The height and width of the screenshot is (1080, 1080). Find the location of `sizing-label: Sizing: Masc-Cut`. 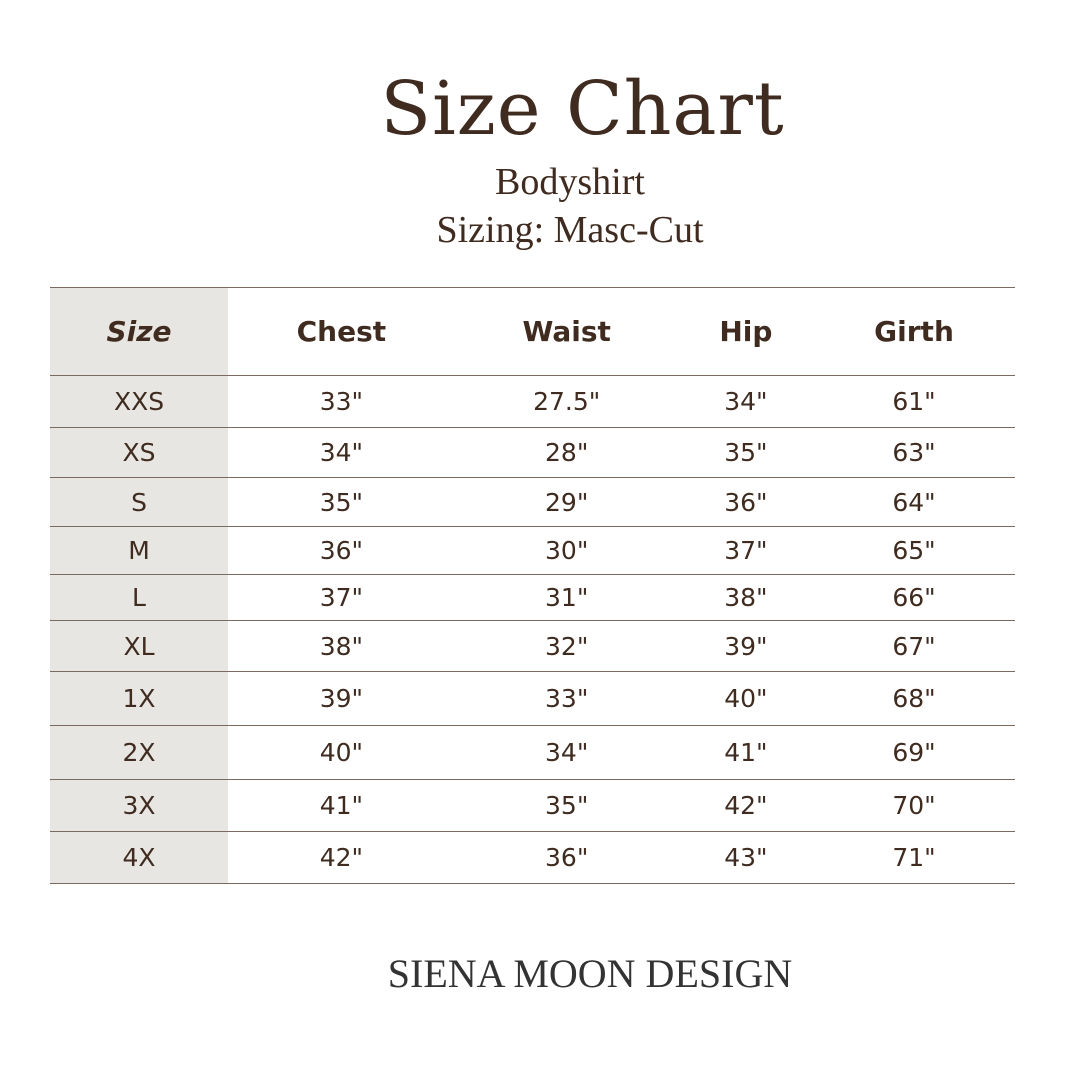

sizing-label: Sizing: Masc-Cut is located at coordinates (570, 230).